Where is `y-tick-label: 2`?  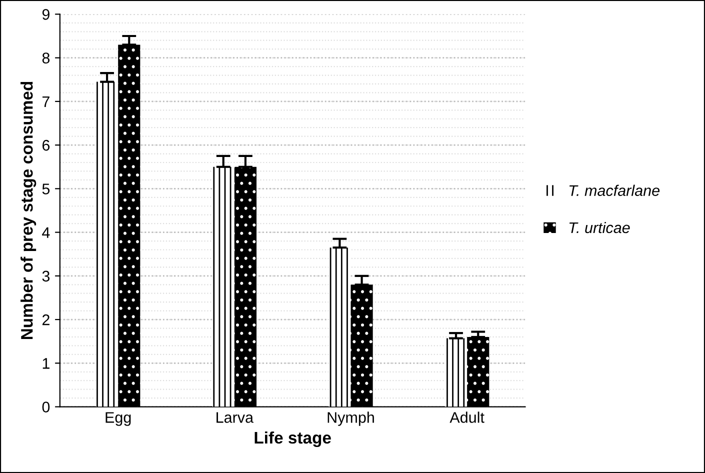 y-tick-label: 2 is located at coordinates (46, 320).